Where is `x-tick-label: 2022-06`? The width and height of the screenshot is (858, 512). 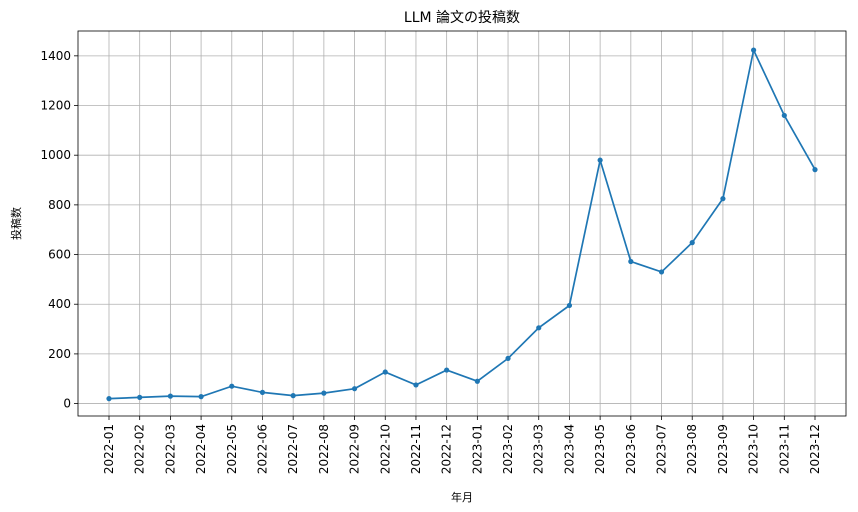 x-tick-label: 2022-06 is located at coordinates (262, 449).